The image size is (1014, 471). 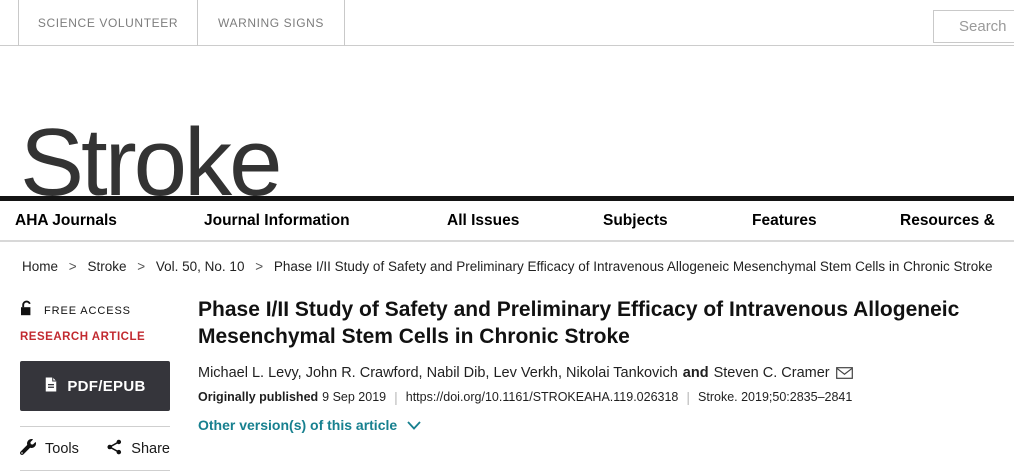 What do you see at coordinates (106, 386) in the screenshot?
I see `pdf-epub-label: PDF/EPUB` at bounding box center [106, 386].